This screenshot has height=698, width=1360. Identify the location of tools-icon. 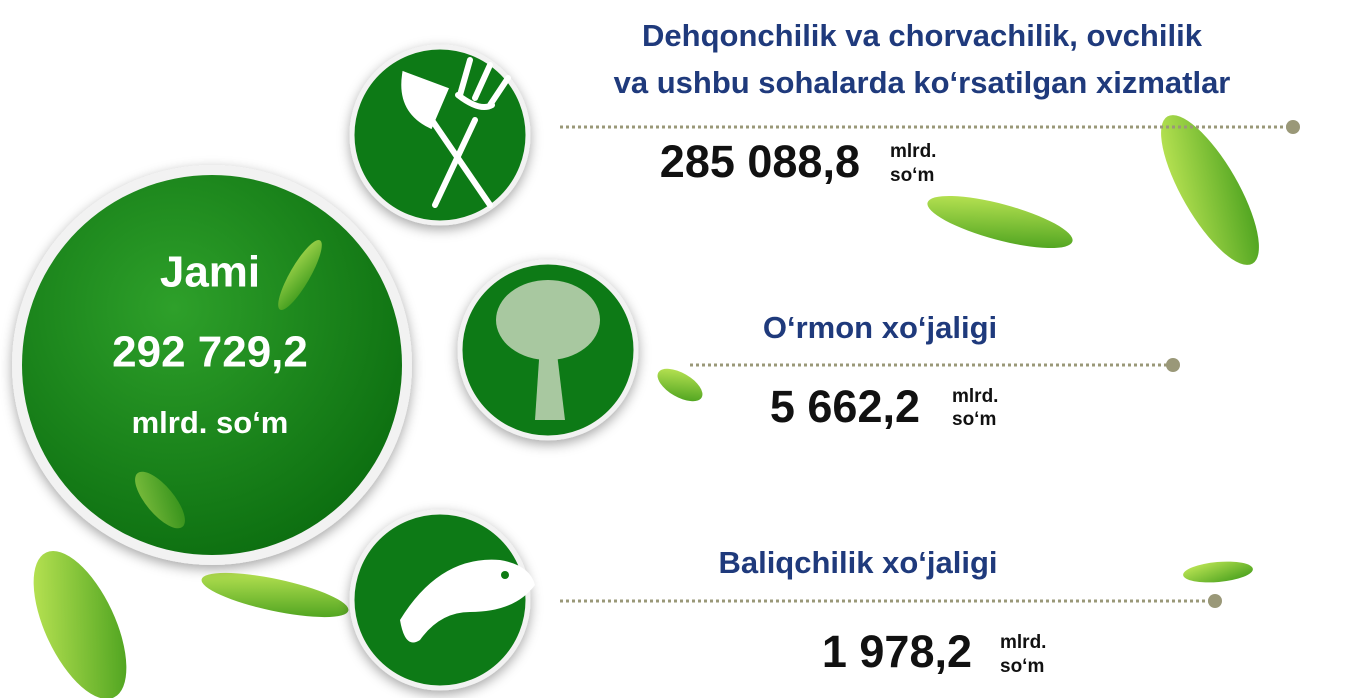
(456, 132).